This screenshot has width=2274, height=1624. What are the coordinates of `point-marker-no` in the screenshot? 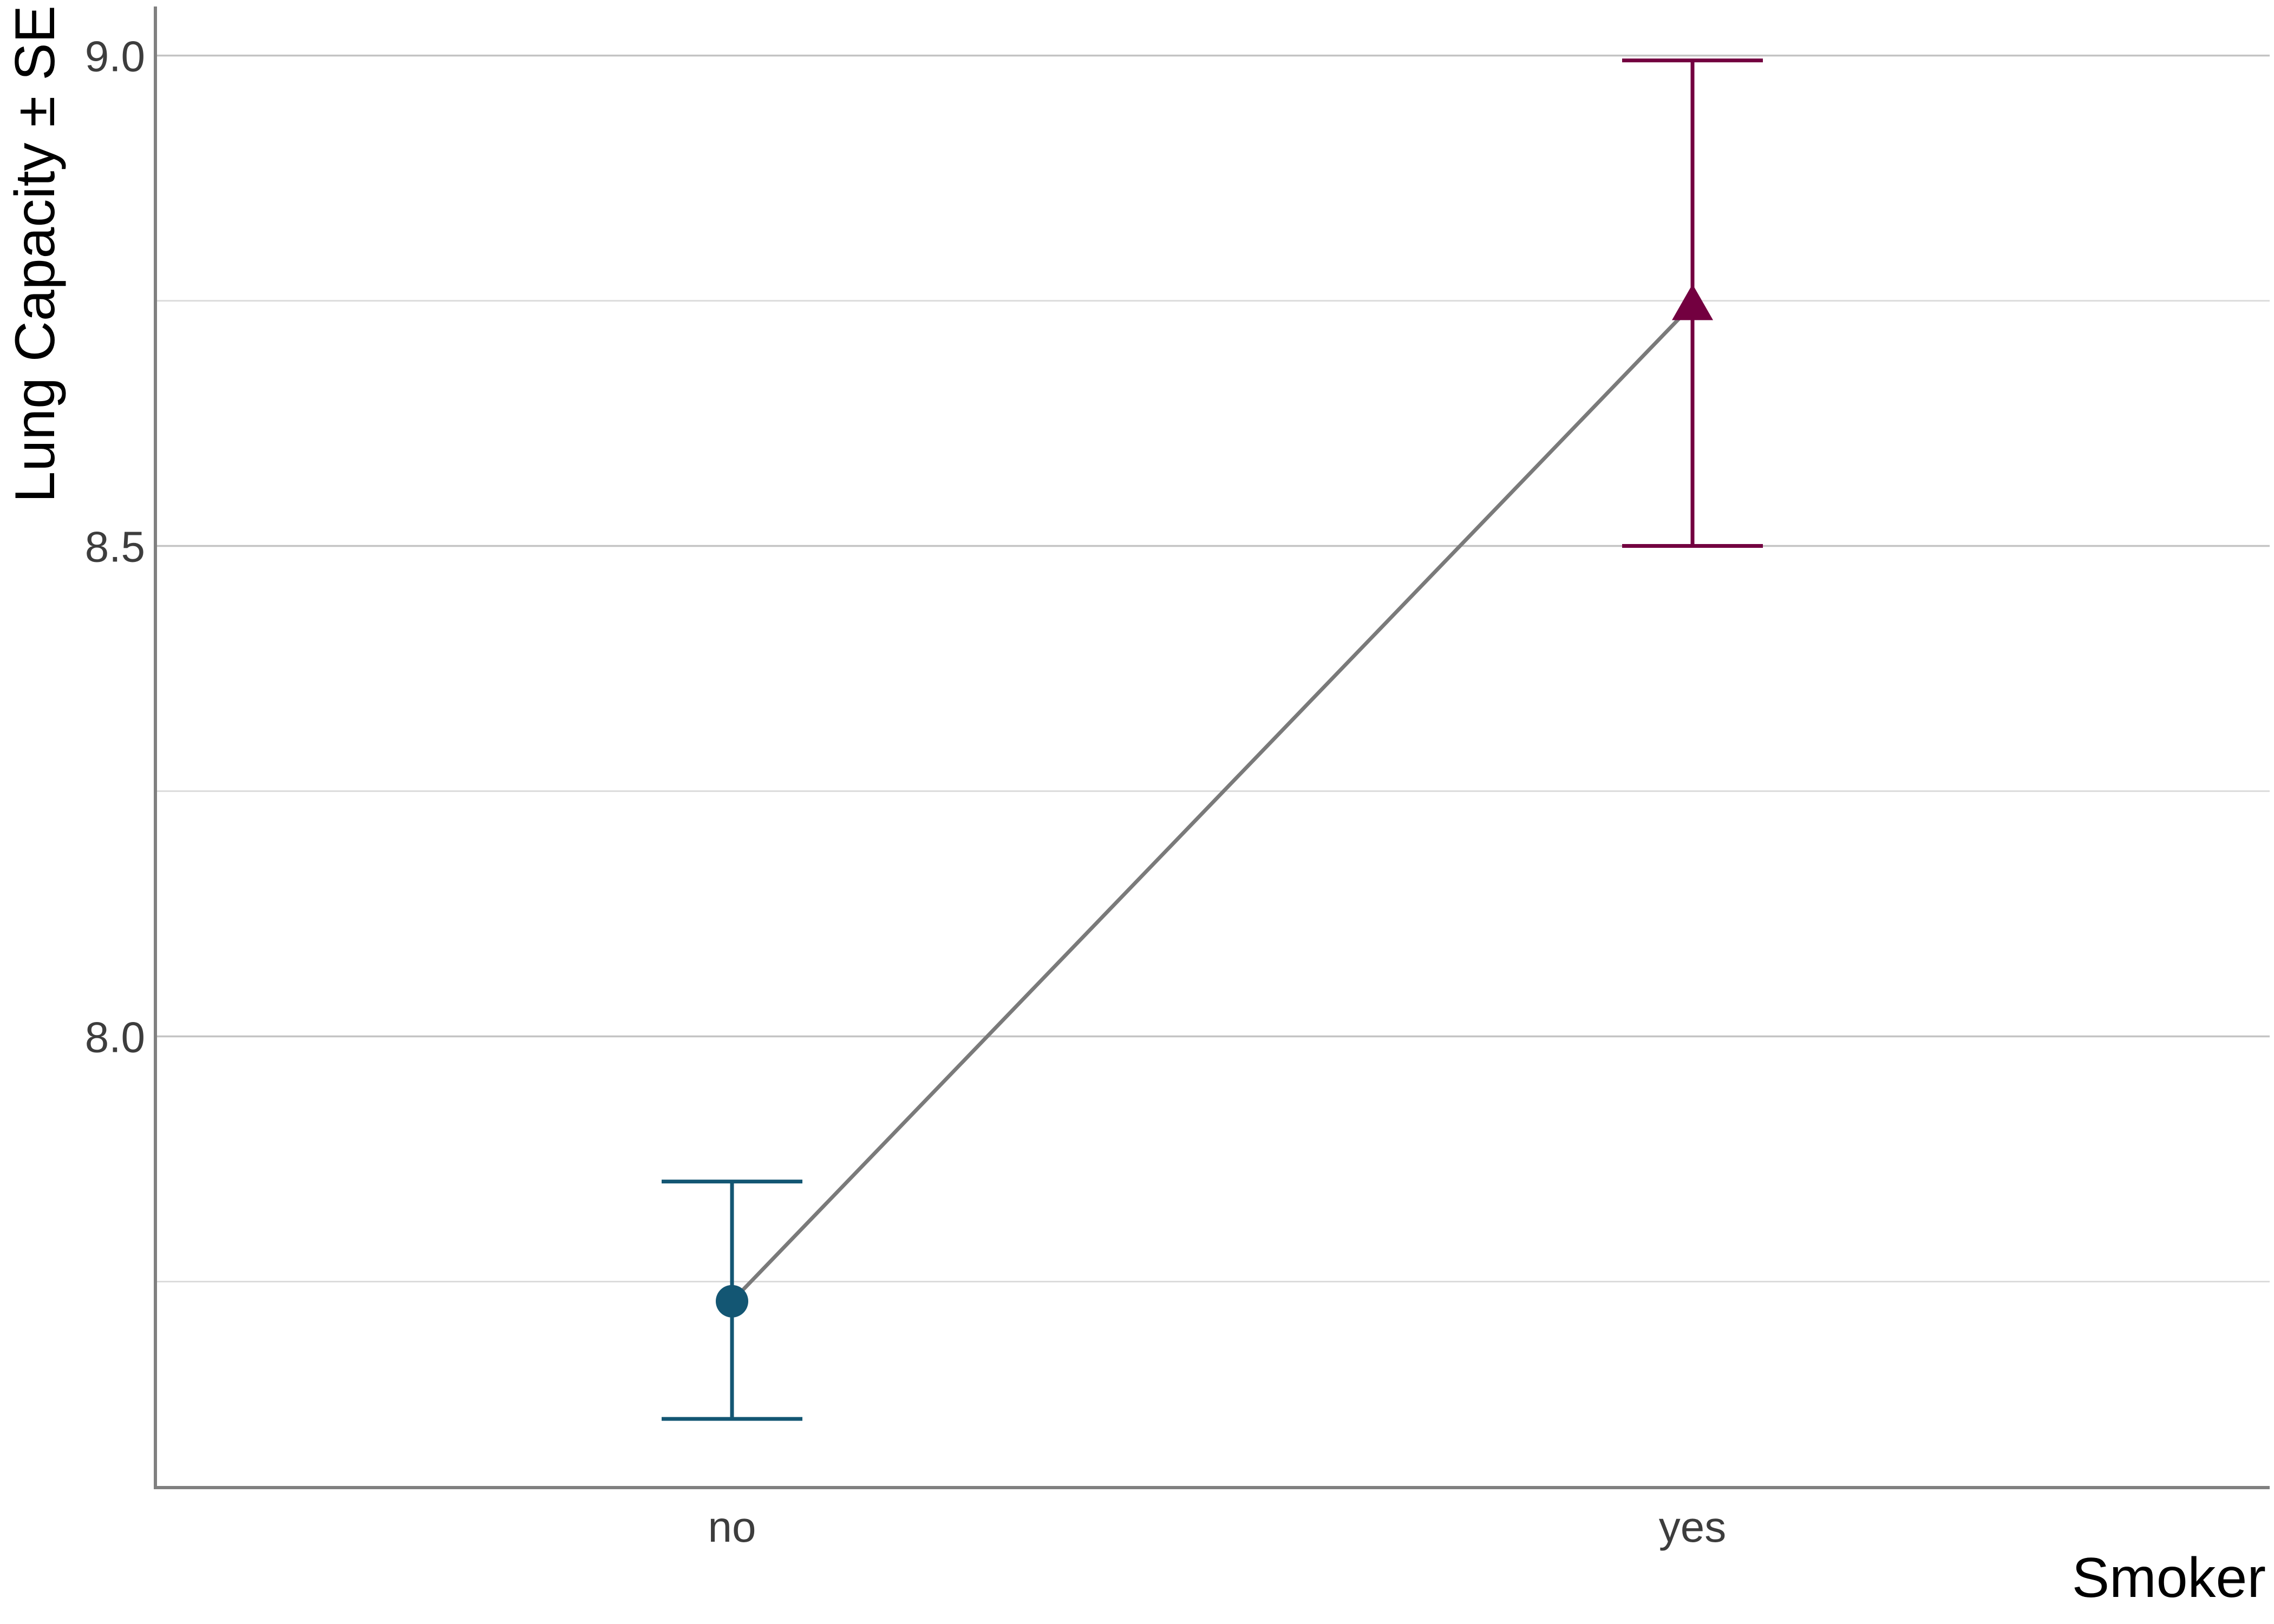 It's located at (732, 1302).